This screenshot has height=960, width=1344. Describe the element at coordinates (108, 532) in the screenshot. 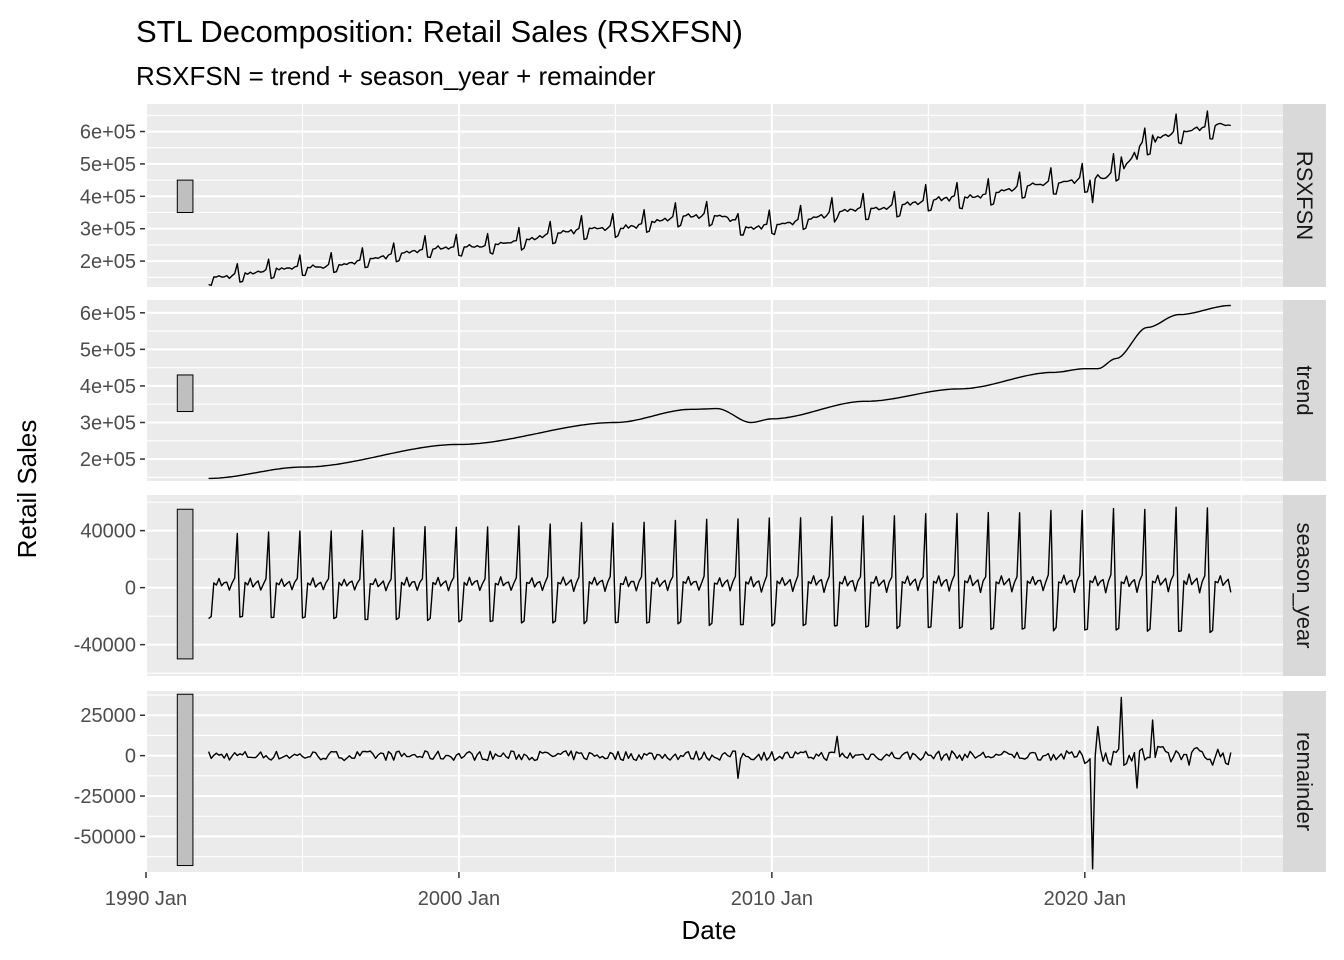

I see `y-tick-label: 40000` at that location.